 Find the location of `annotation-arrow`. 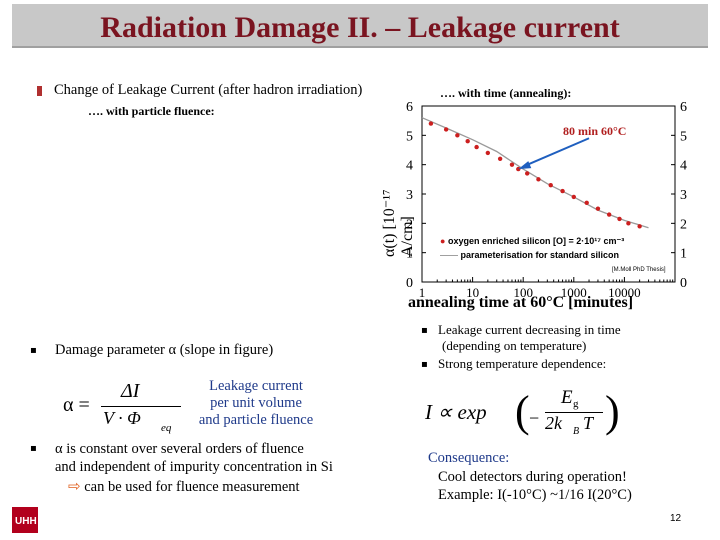

annotation-arrow is located at coordinates (556, 152).